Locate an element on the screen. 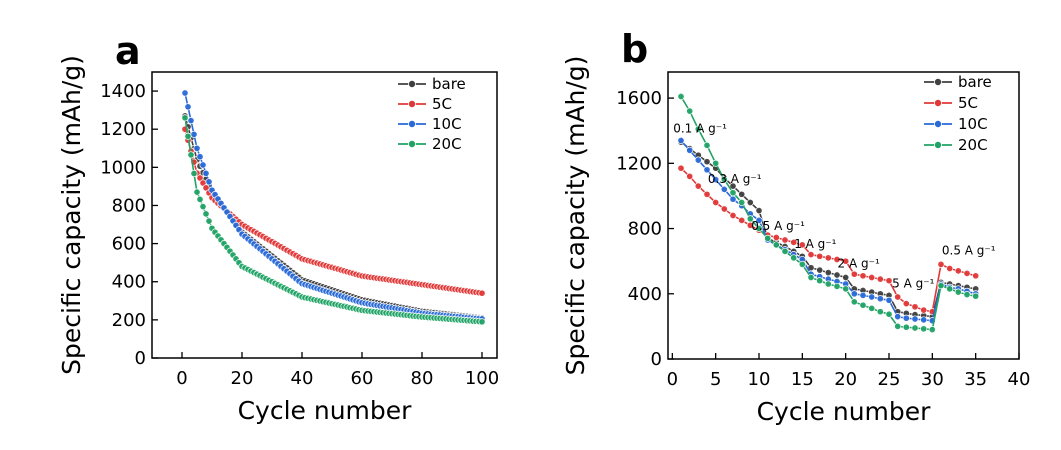 The image size is (1061, 450). legend-label: 10C is located at coordinates (447, 124).